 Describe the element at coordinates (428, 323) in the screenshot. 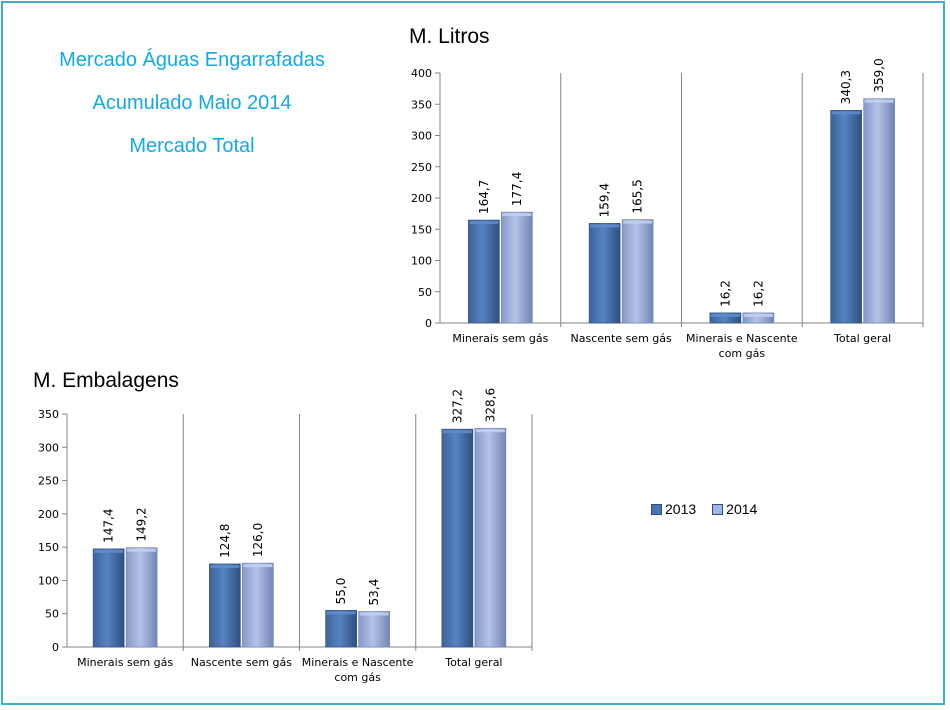

I see `y-tick-label-litros: 0` at that location.